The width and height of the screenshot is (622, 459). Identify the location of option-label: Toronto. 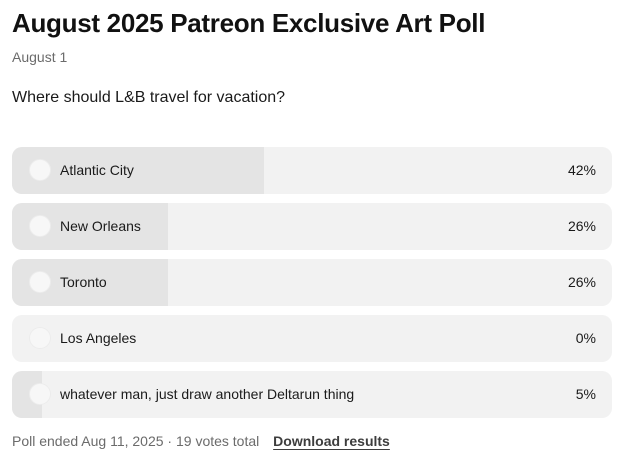
(83, 282).